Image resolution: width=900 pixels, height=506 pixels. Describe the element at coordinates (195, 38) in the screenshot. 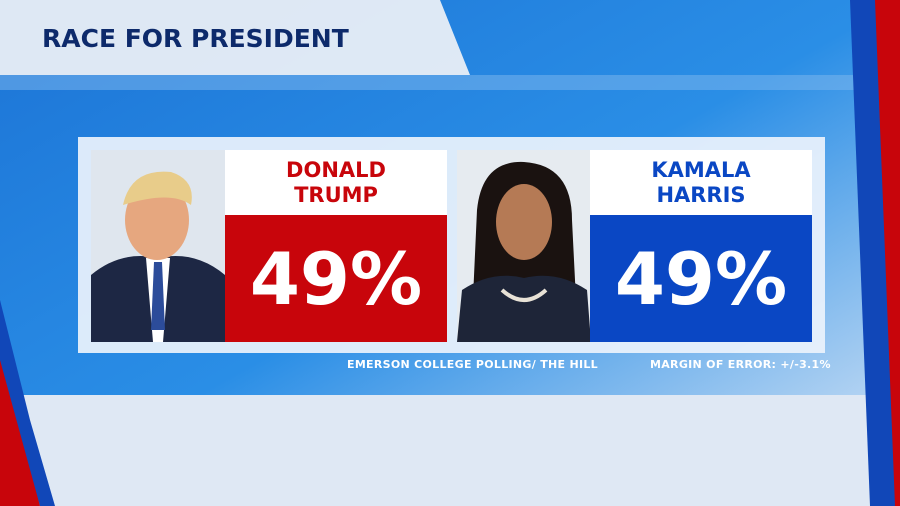

I see `title: RACE FOR PRESIDENT` at that location.